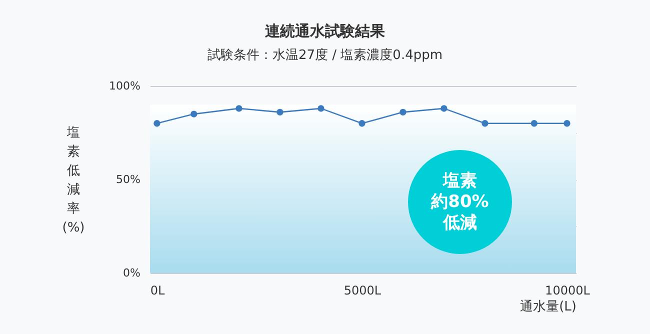 The height and width of the screenshot is (334, 650). Describe the element at coordinates (128, 179) in the screenshot. I see `y-tick-label: 50%` at that location.